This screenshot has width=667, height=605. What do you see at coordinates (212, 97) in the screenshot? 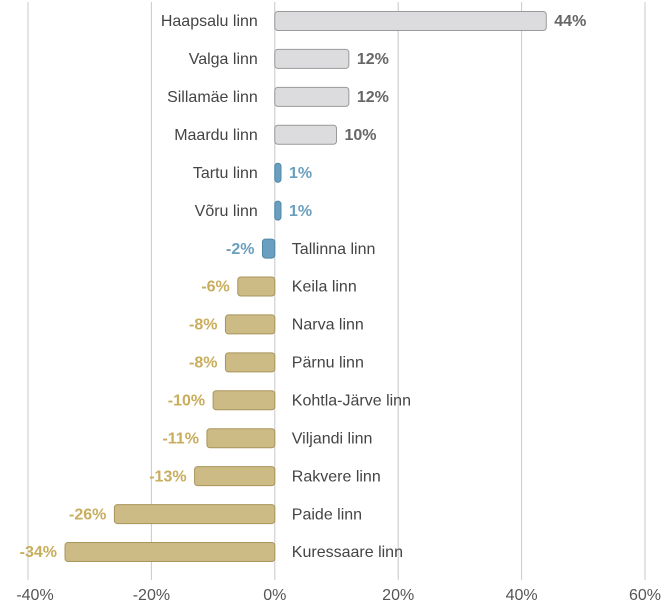
I see `category-label: Sillamäe linn` at bounding box center [212, 97].